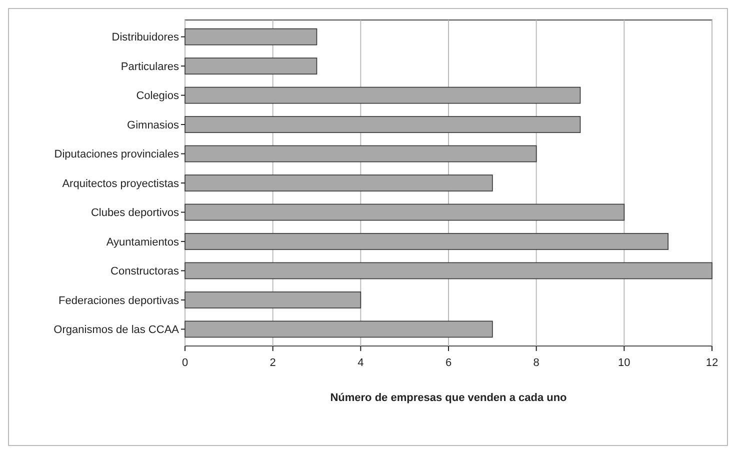 The height and width of the screenshot is (454, 736). Describe the element at coordinates (185, 363) in the screenshot. I see `x-tick-label: 0` at that location.